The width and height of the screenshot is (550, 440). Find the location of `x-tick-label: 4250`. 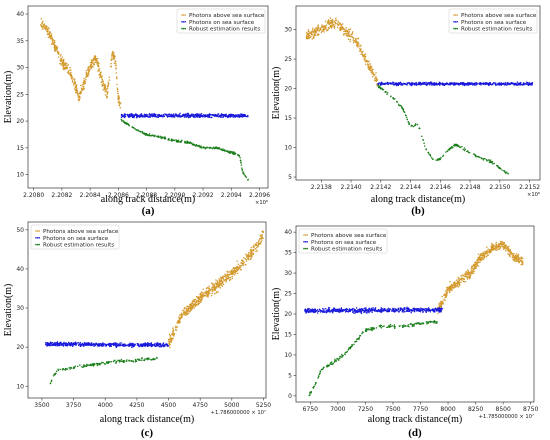

x-tick-label: 4250 is located at coordinates (136, 405).